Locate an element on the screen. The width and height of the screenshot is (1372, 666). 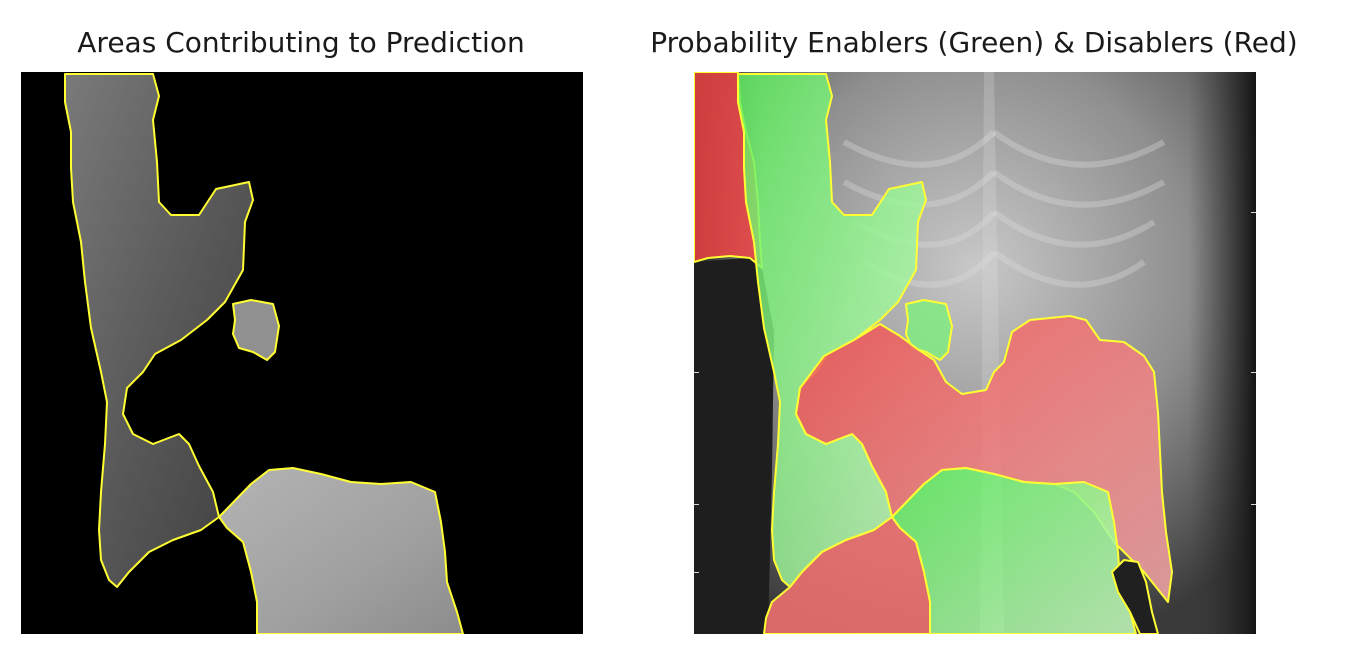
contribution-region-lower is located at coordinates (341, 550).